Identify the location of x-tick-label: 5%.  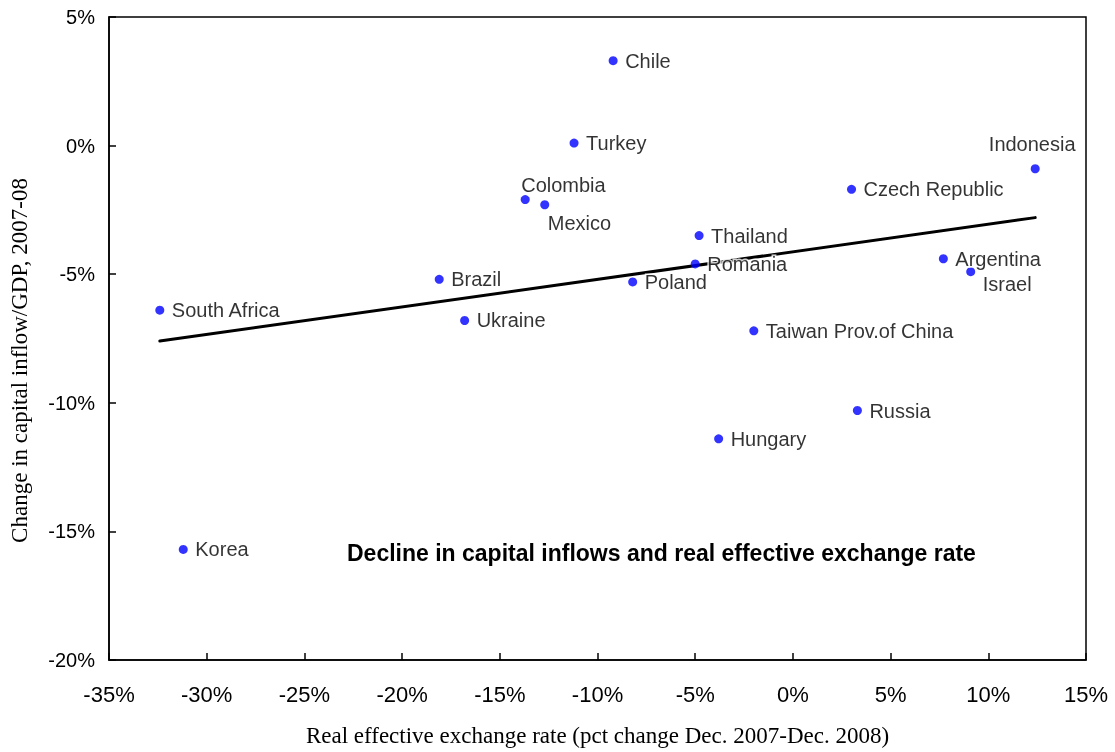
(890, 694).